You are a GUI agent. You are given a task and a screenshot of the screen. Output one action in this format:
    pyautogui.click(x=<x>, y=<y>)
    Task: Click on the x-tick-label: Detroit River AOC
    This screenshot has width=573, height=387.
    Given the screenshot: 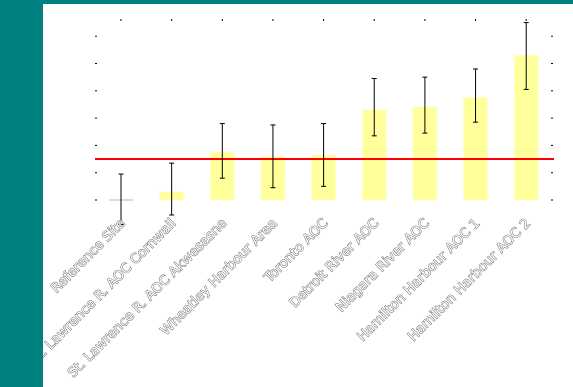 What is the action you would take?
    pyautogui.click(x=334, y=264)
    